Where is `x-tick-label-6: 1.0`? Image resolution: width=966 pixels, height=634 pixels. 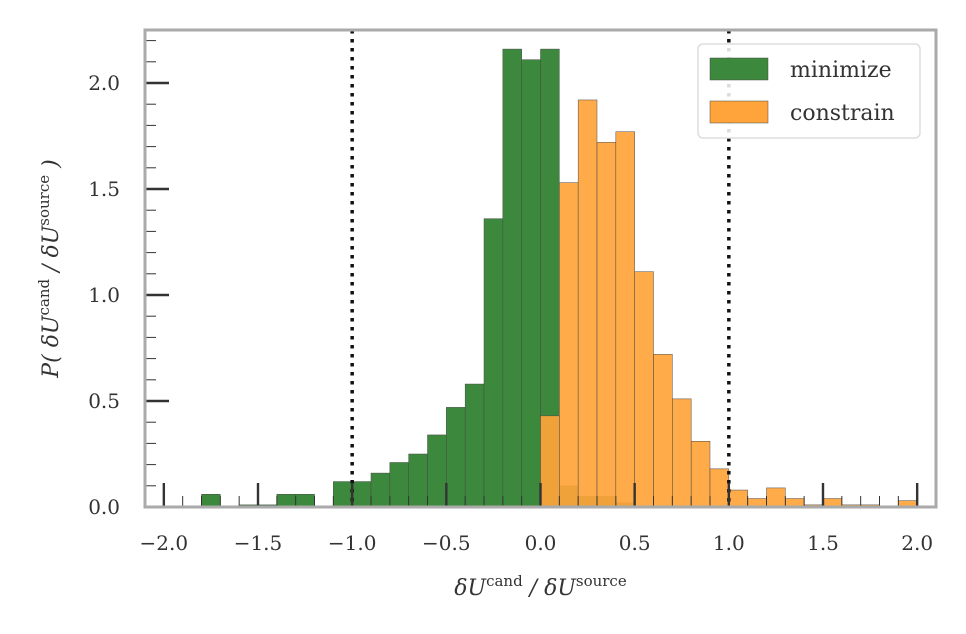 x-tick-label-6: 1.0 is located at coordinates (729, 543).